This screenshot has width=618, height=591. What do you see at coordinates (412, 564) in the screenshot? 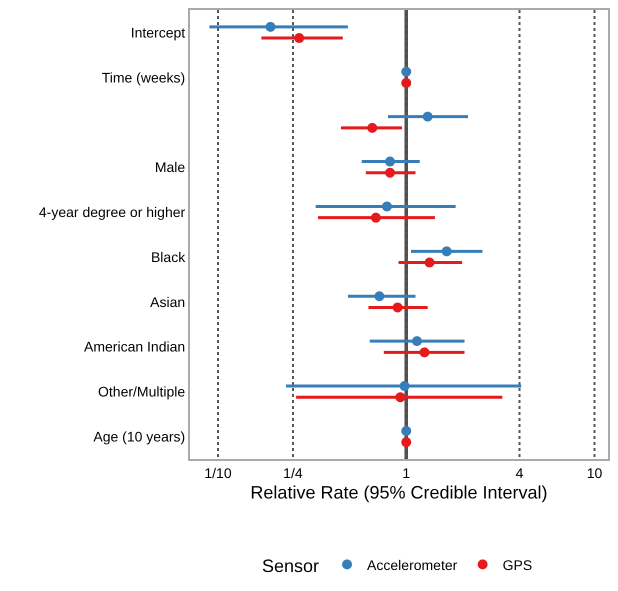
I see `legend-label: Accelerometer` at bounding box center [412, 564].